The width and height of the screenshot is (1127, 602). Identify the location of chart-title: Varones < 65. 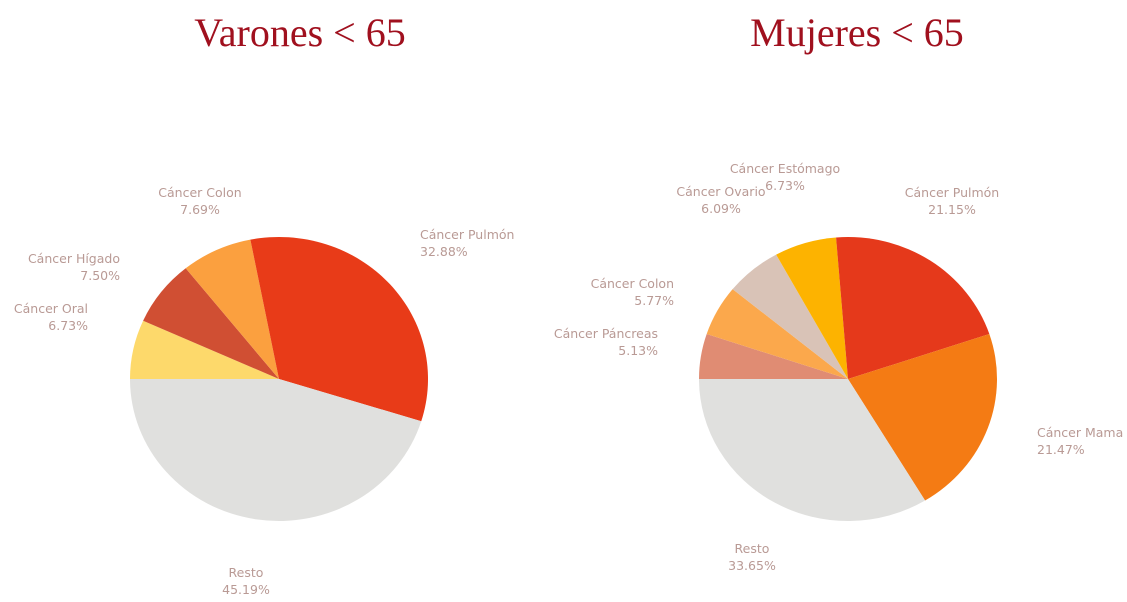
(299, 32).